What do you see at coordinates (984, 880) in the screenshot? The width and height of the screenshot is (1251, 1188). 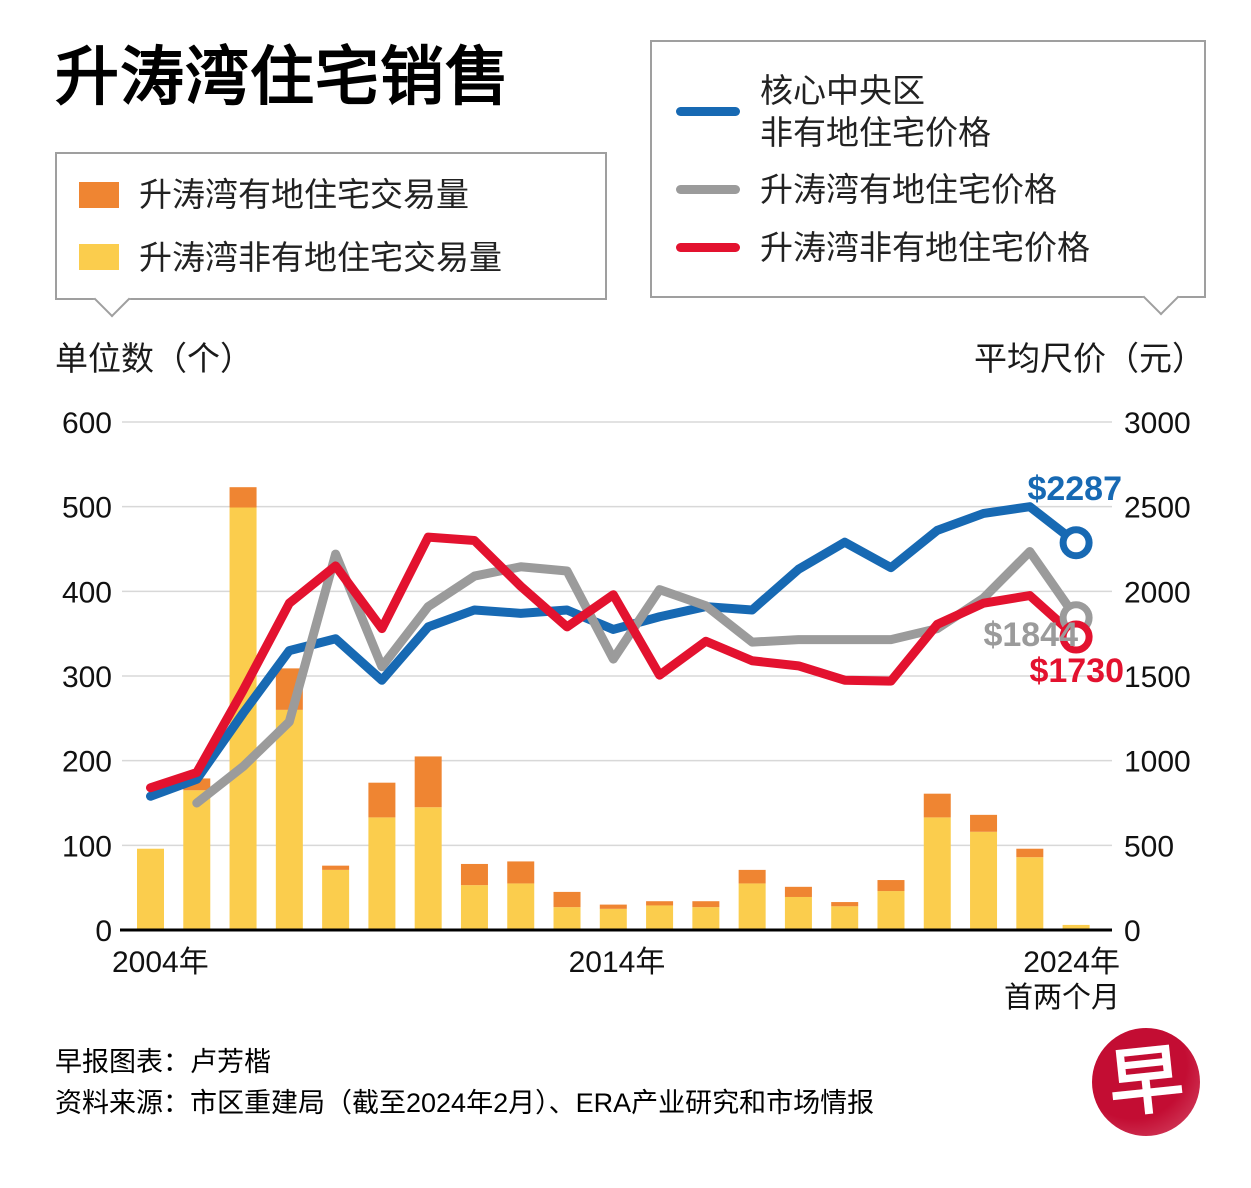 I see `bar-nonlanded-2022` at bounding box center [984, 880].